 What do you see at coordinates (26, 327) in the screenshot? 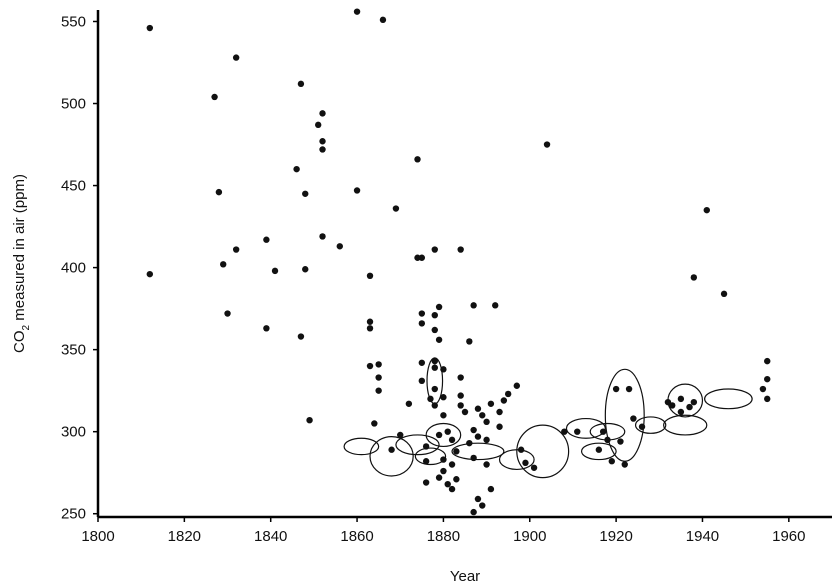
I see `y-axis-title-subscript: 2` at bounding box center [26, 327].